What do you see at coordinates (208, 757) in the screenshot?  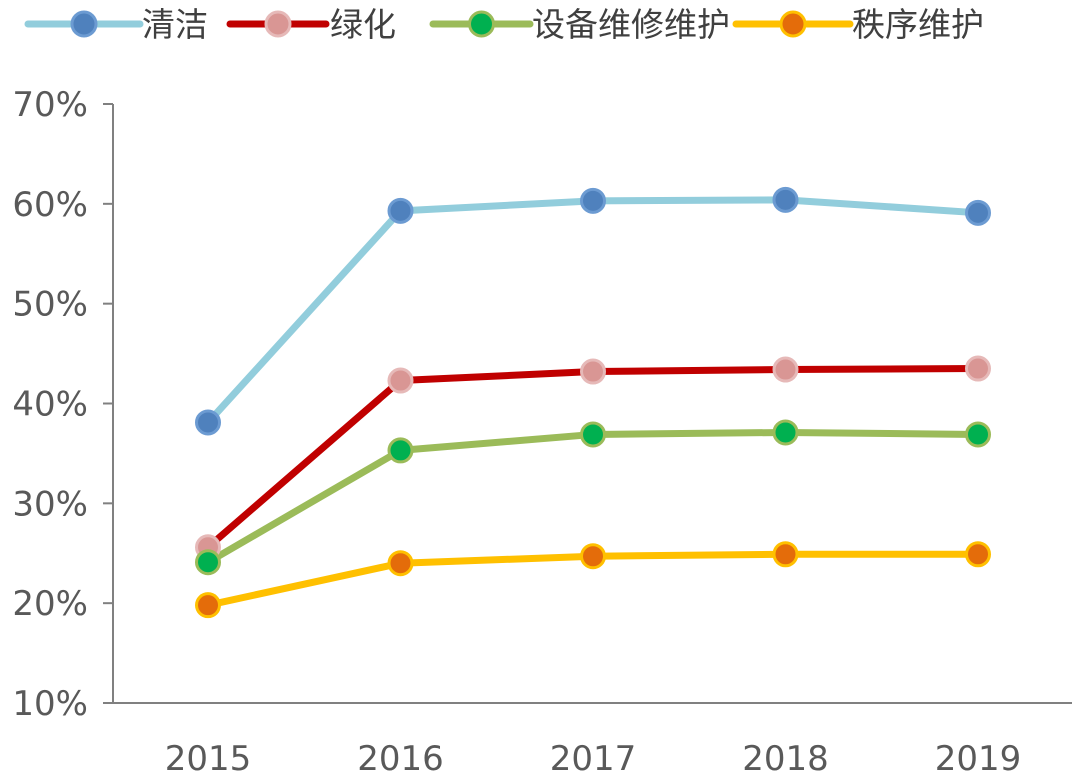 I see `x-tick-label: 2015` at bounding box center [208, 757].